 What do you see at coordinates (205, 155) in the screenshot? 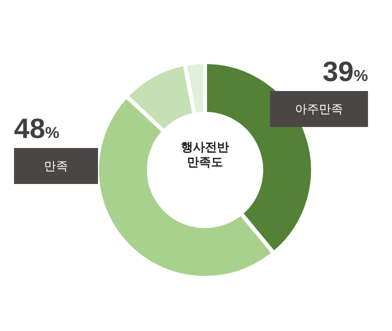
I see `text: 행사전반 만족도` at bounding box center [205, 155].